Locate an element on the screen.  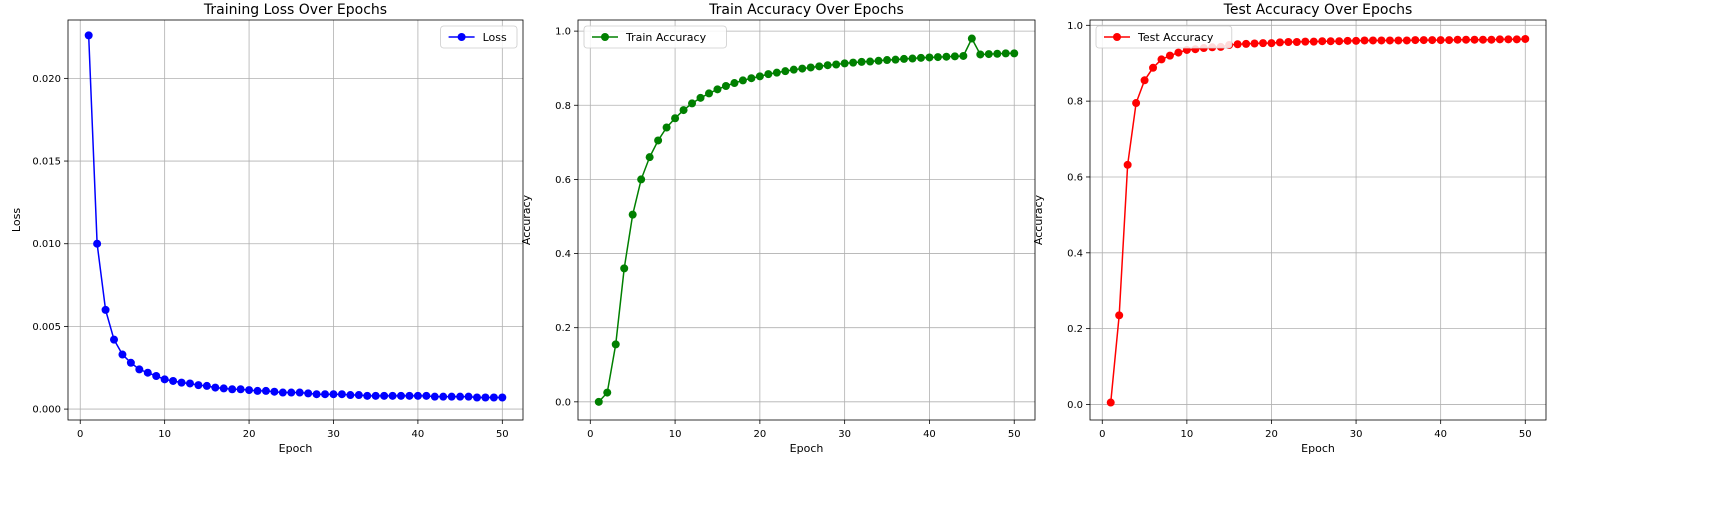
y-tick-label: 0.020 is located at coordinates (46, 79).